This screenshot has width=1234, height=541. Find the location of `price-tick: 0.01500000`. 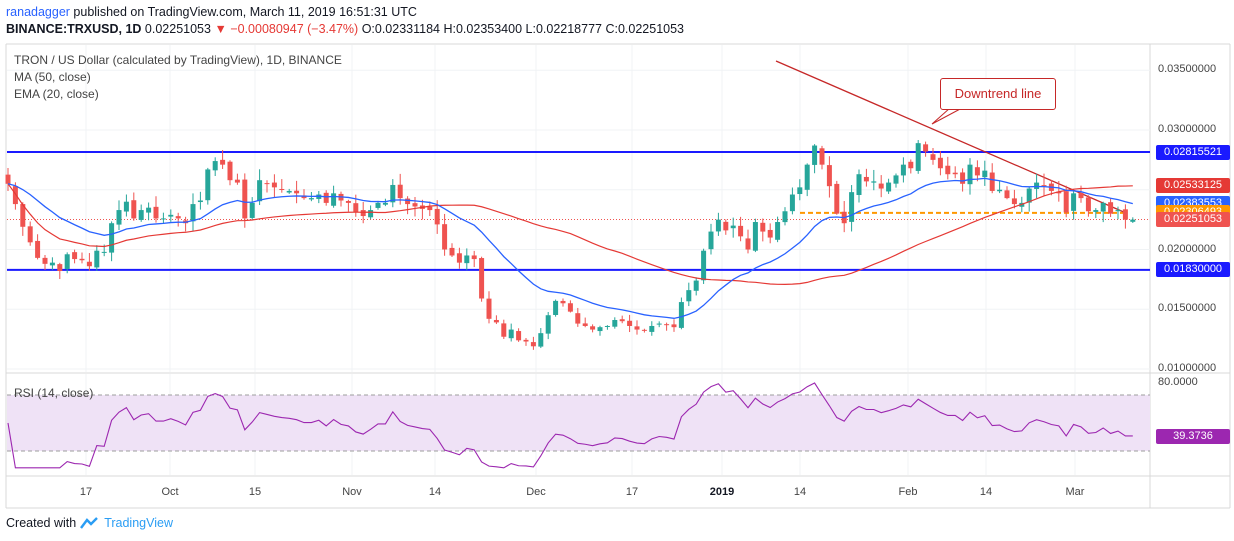

price-tick: 0.01500000 is located at coordinates (1187, 308).